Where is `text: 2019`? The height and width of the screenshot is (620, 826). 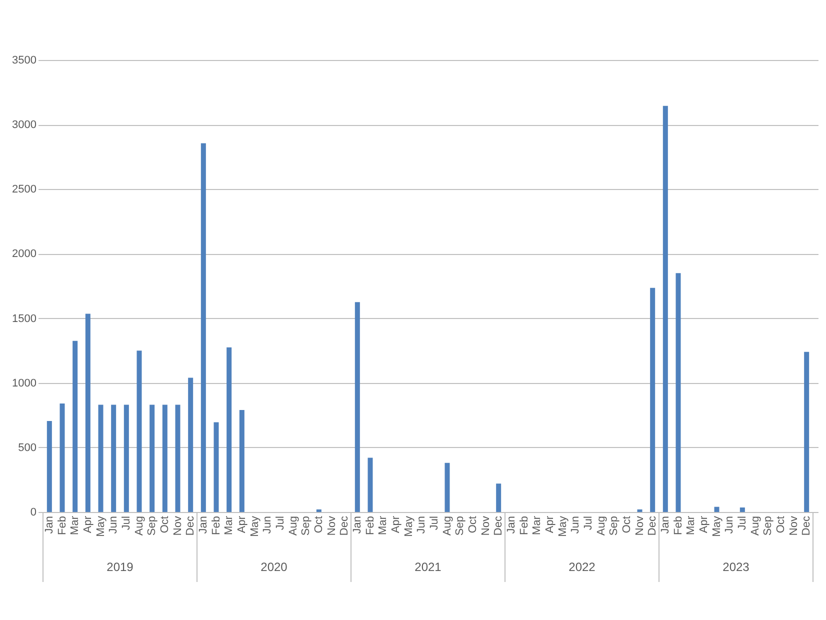 text: 2019 is located at coordinates (120, 567).